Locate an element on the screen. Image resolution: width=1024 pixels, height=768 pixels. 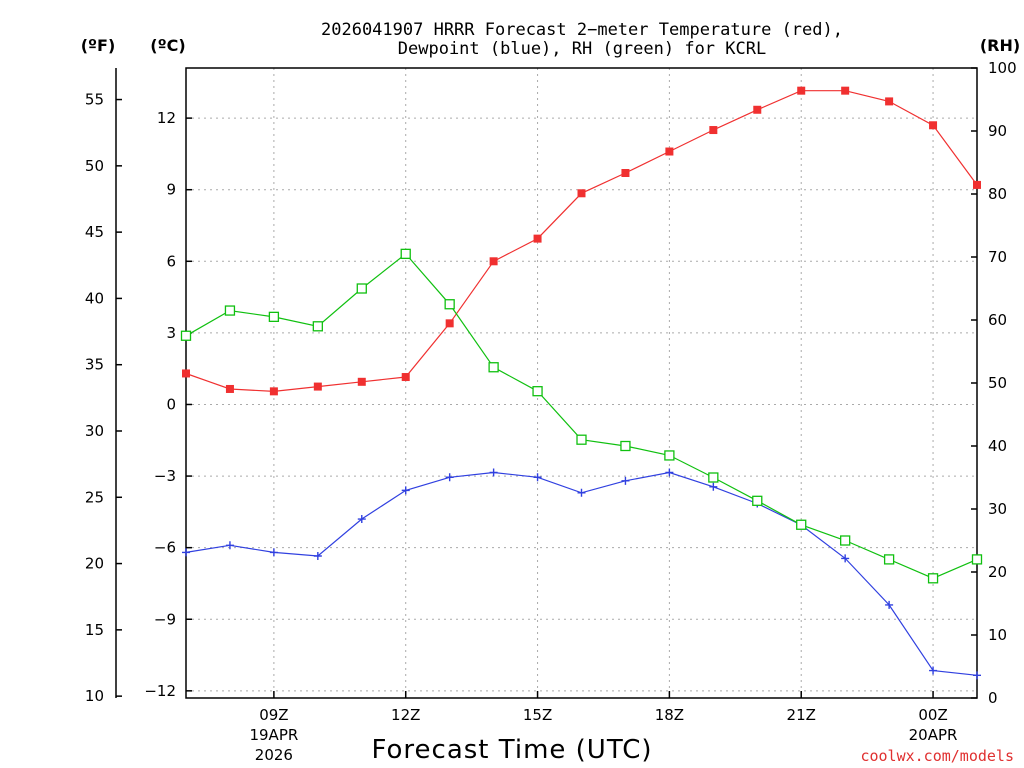
time-tick-label: 12Z is located at coordinates (405, 715).